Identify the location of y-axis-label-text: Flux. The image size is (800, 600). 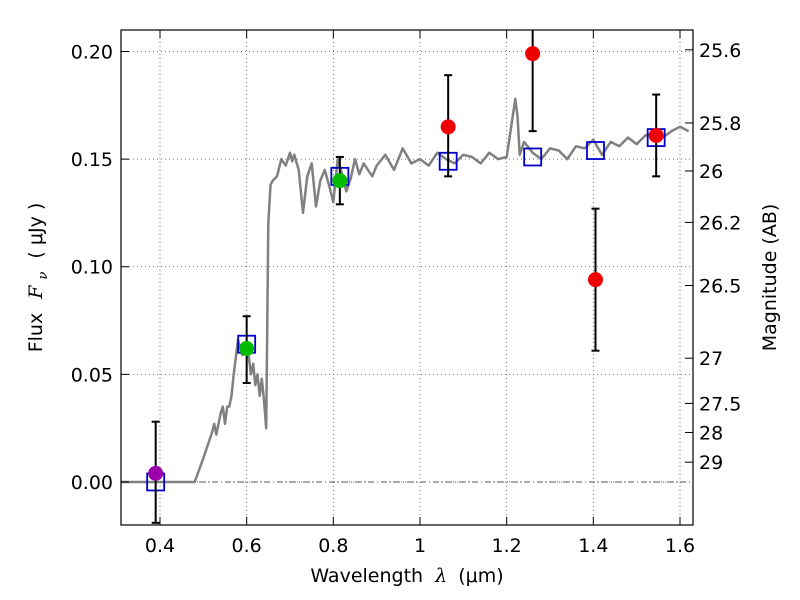
(36, 333).